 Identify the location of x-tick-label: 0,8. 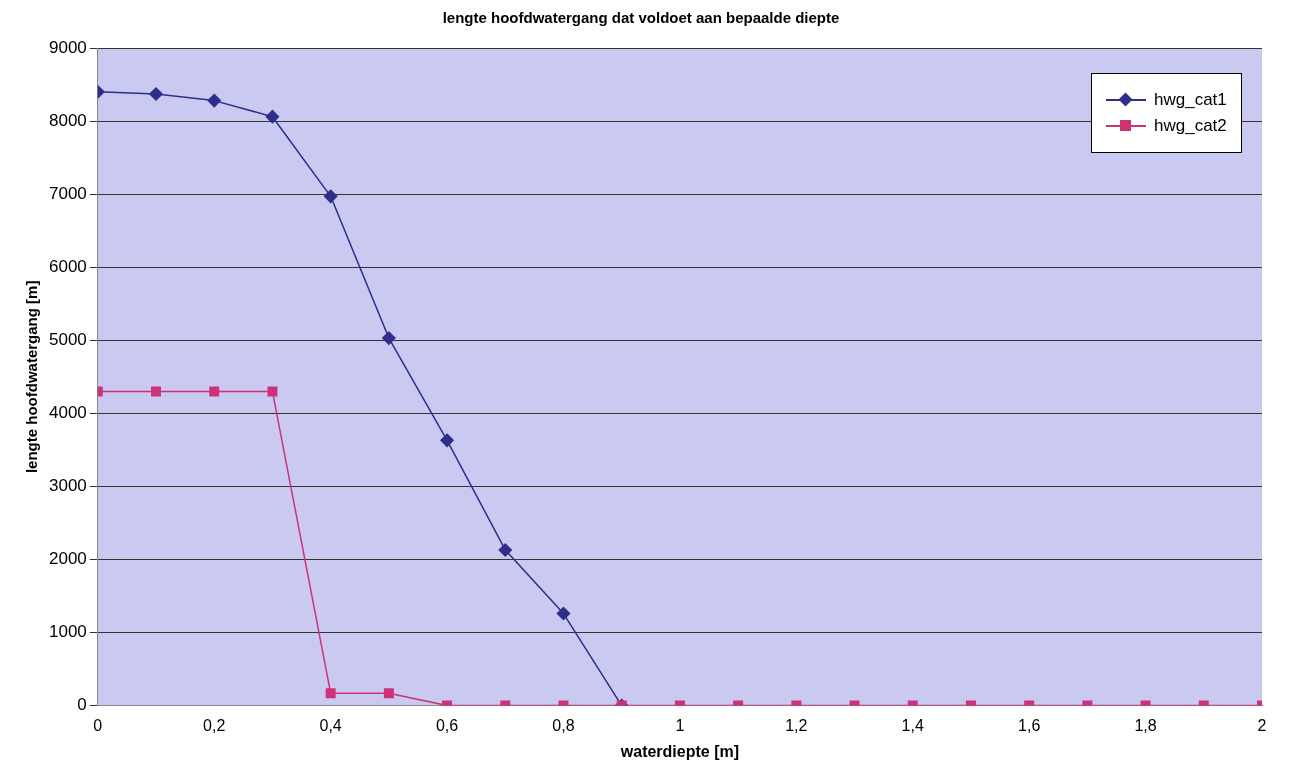
(563, 725).